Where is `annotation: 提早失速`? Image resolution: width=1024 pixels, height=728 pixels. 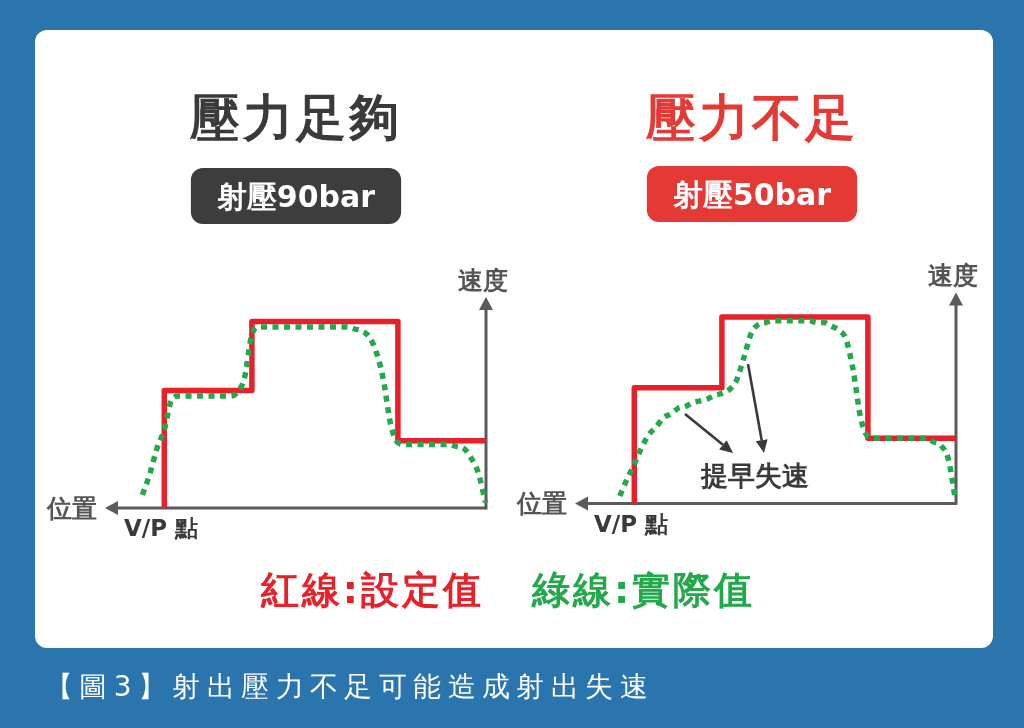 annotation: 提早失速 is located at coordinates (754, 475).